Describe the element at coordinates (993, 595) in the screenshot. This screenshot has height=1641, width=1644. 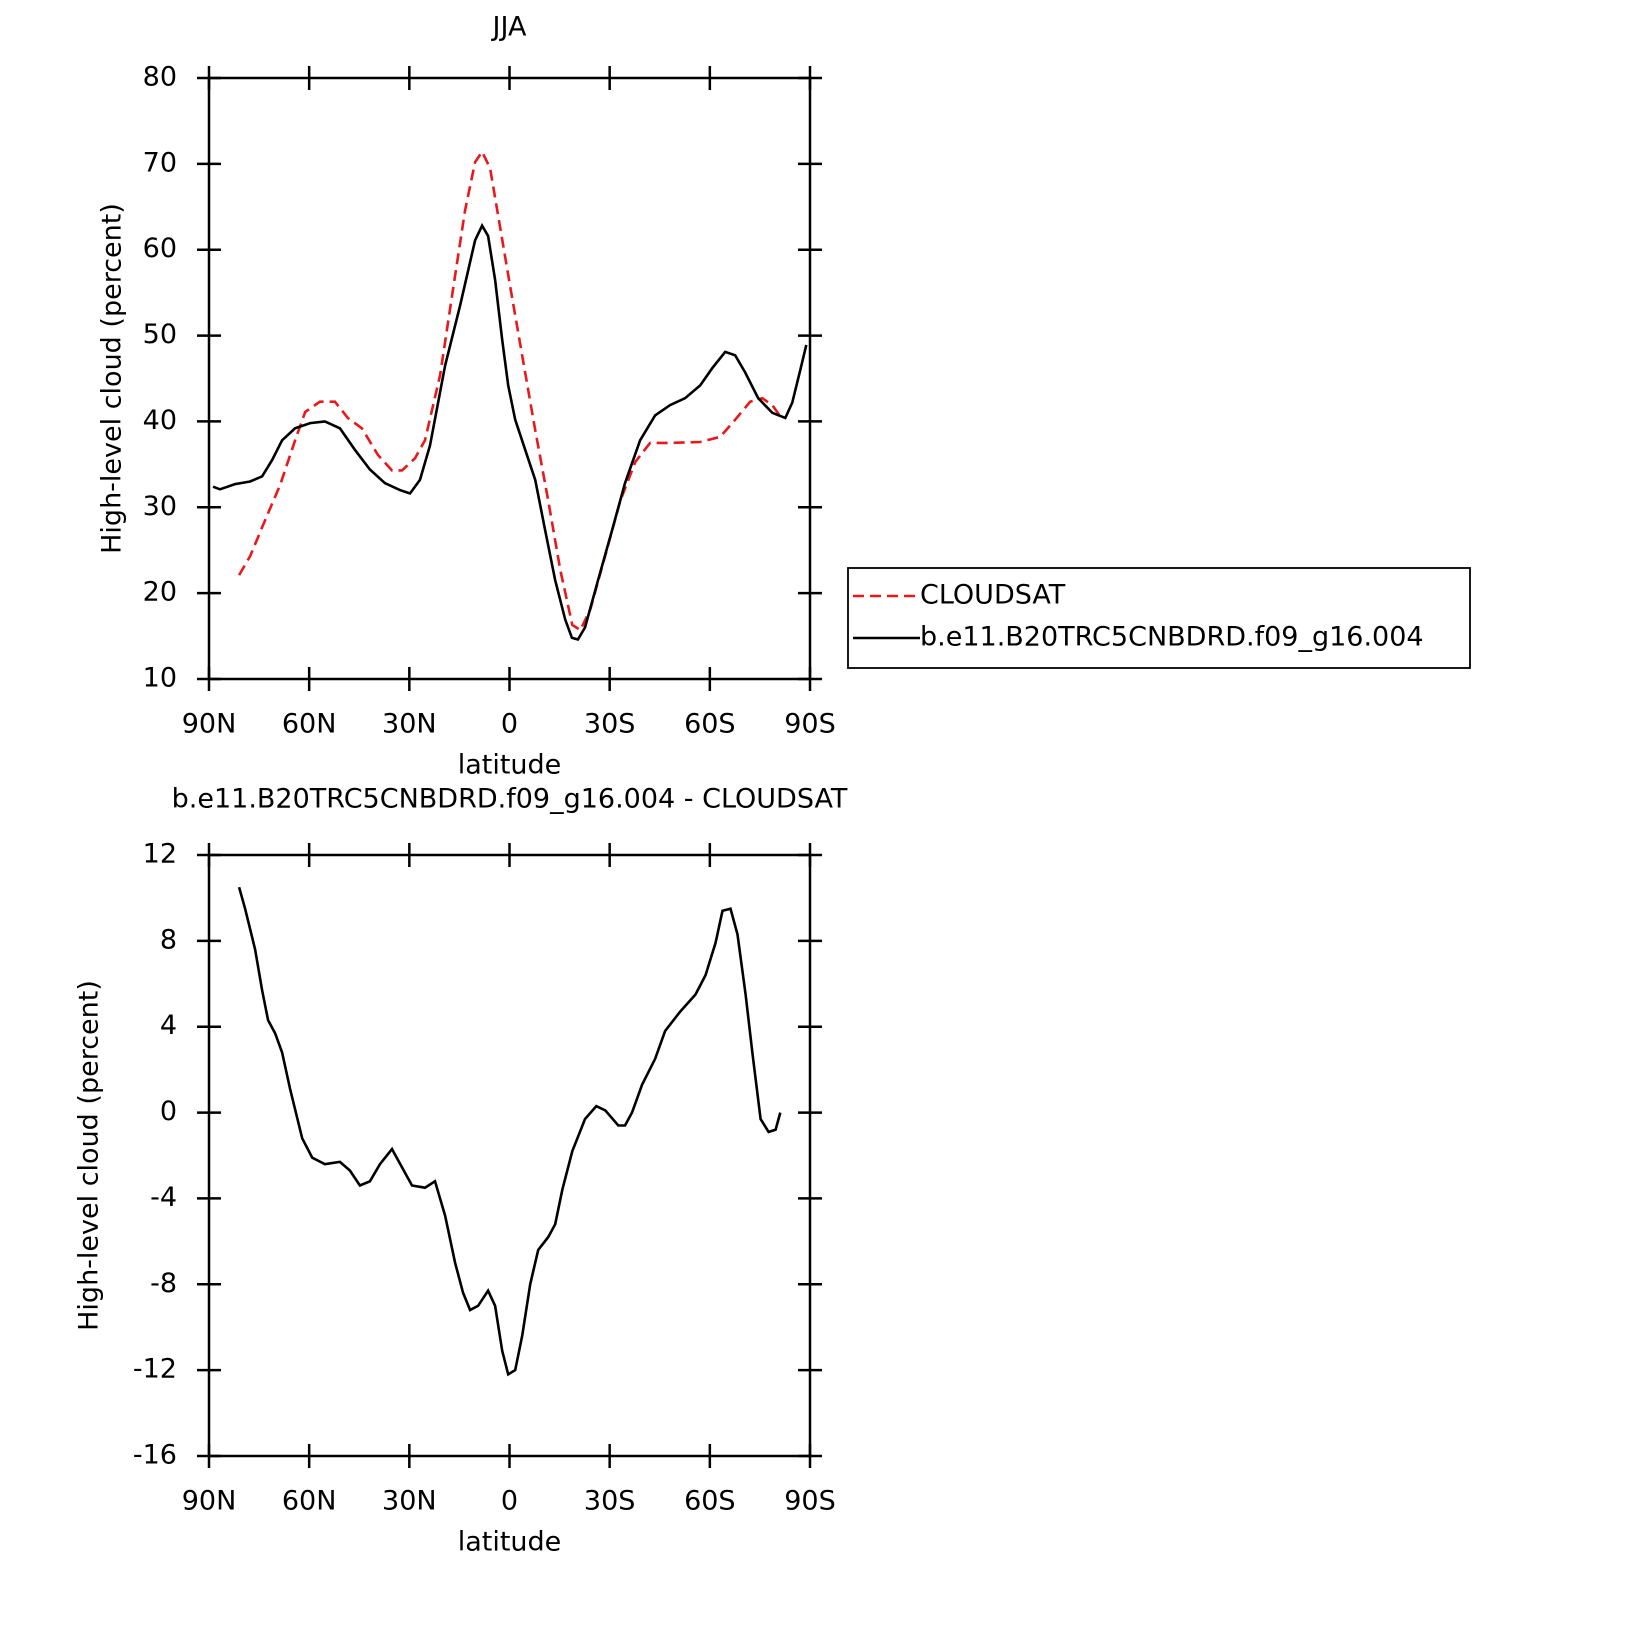
I see `legend-label: CLOUDSAT` at that location.